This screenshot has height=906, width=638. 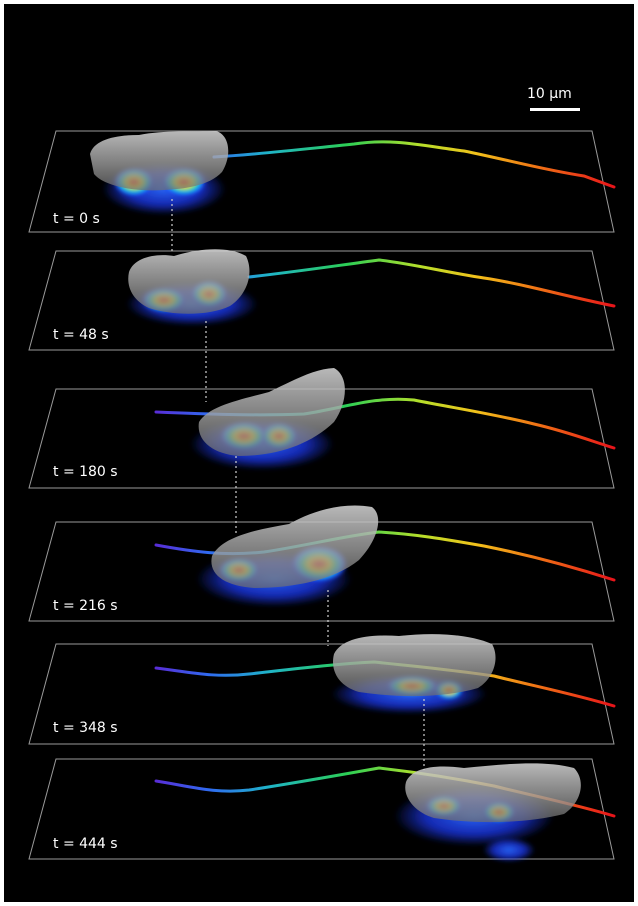 I want to click on scale-bar-label: 10 µm, so click(x=549, y=94).